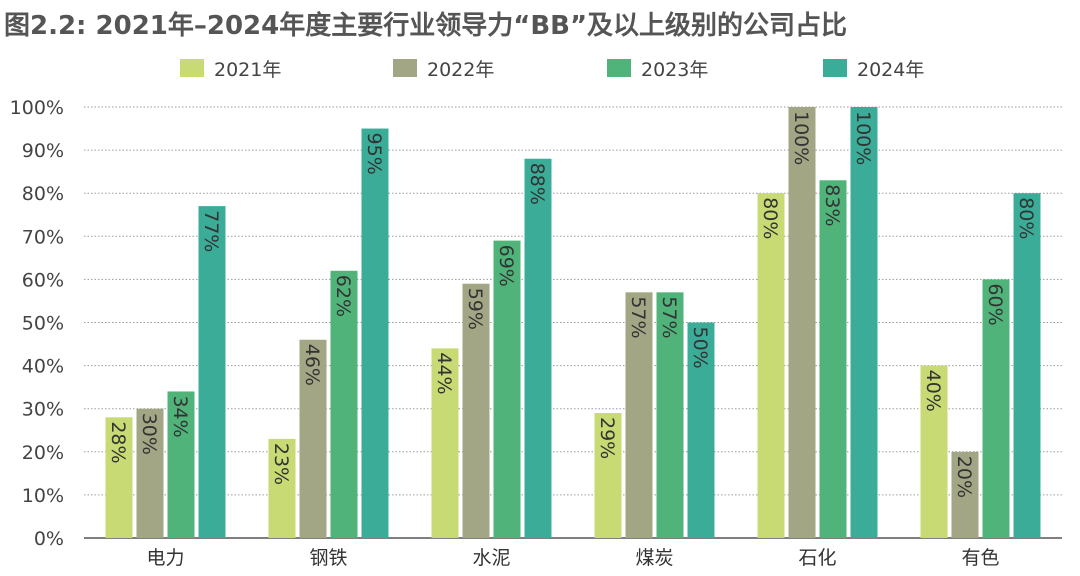 This screenshot has height=576, width=1080. What do you see at coordinates (43, 151) in the screenshot?
I see `y-tick-label: 90%` at bounding box center [43, 151].